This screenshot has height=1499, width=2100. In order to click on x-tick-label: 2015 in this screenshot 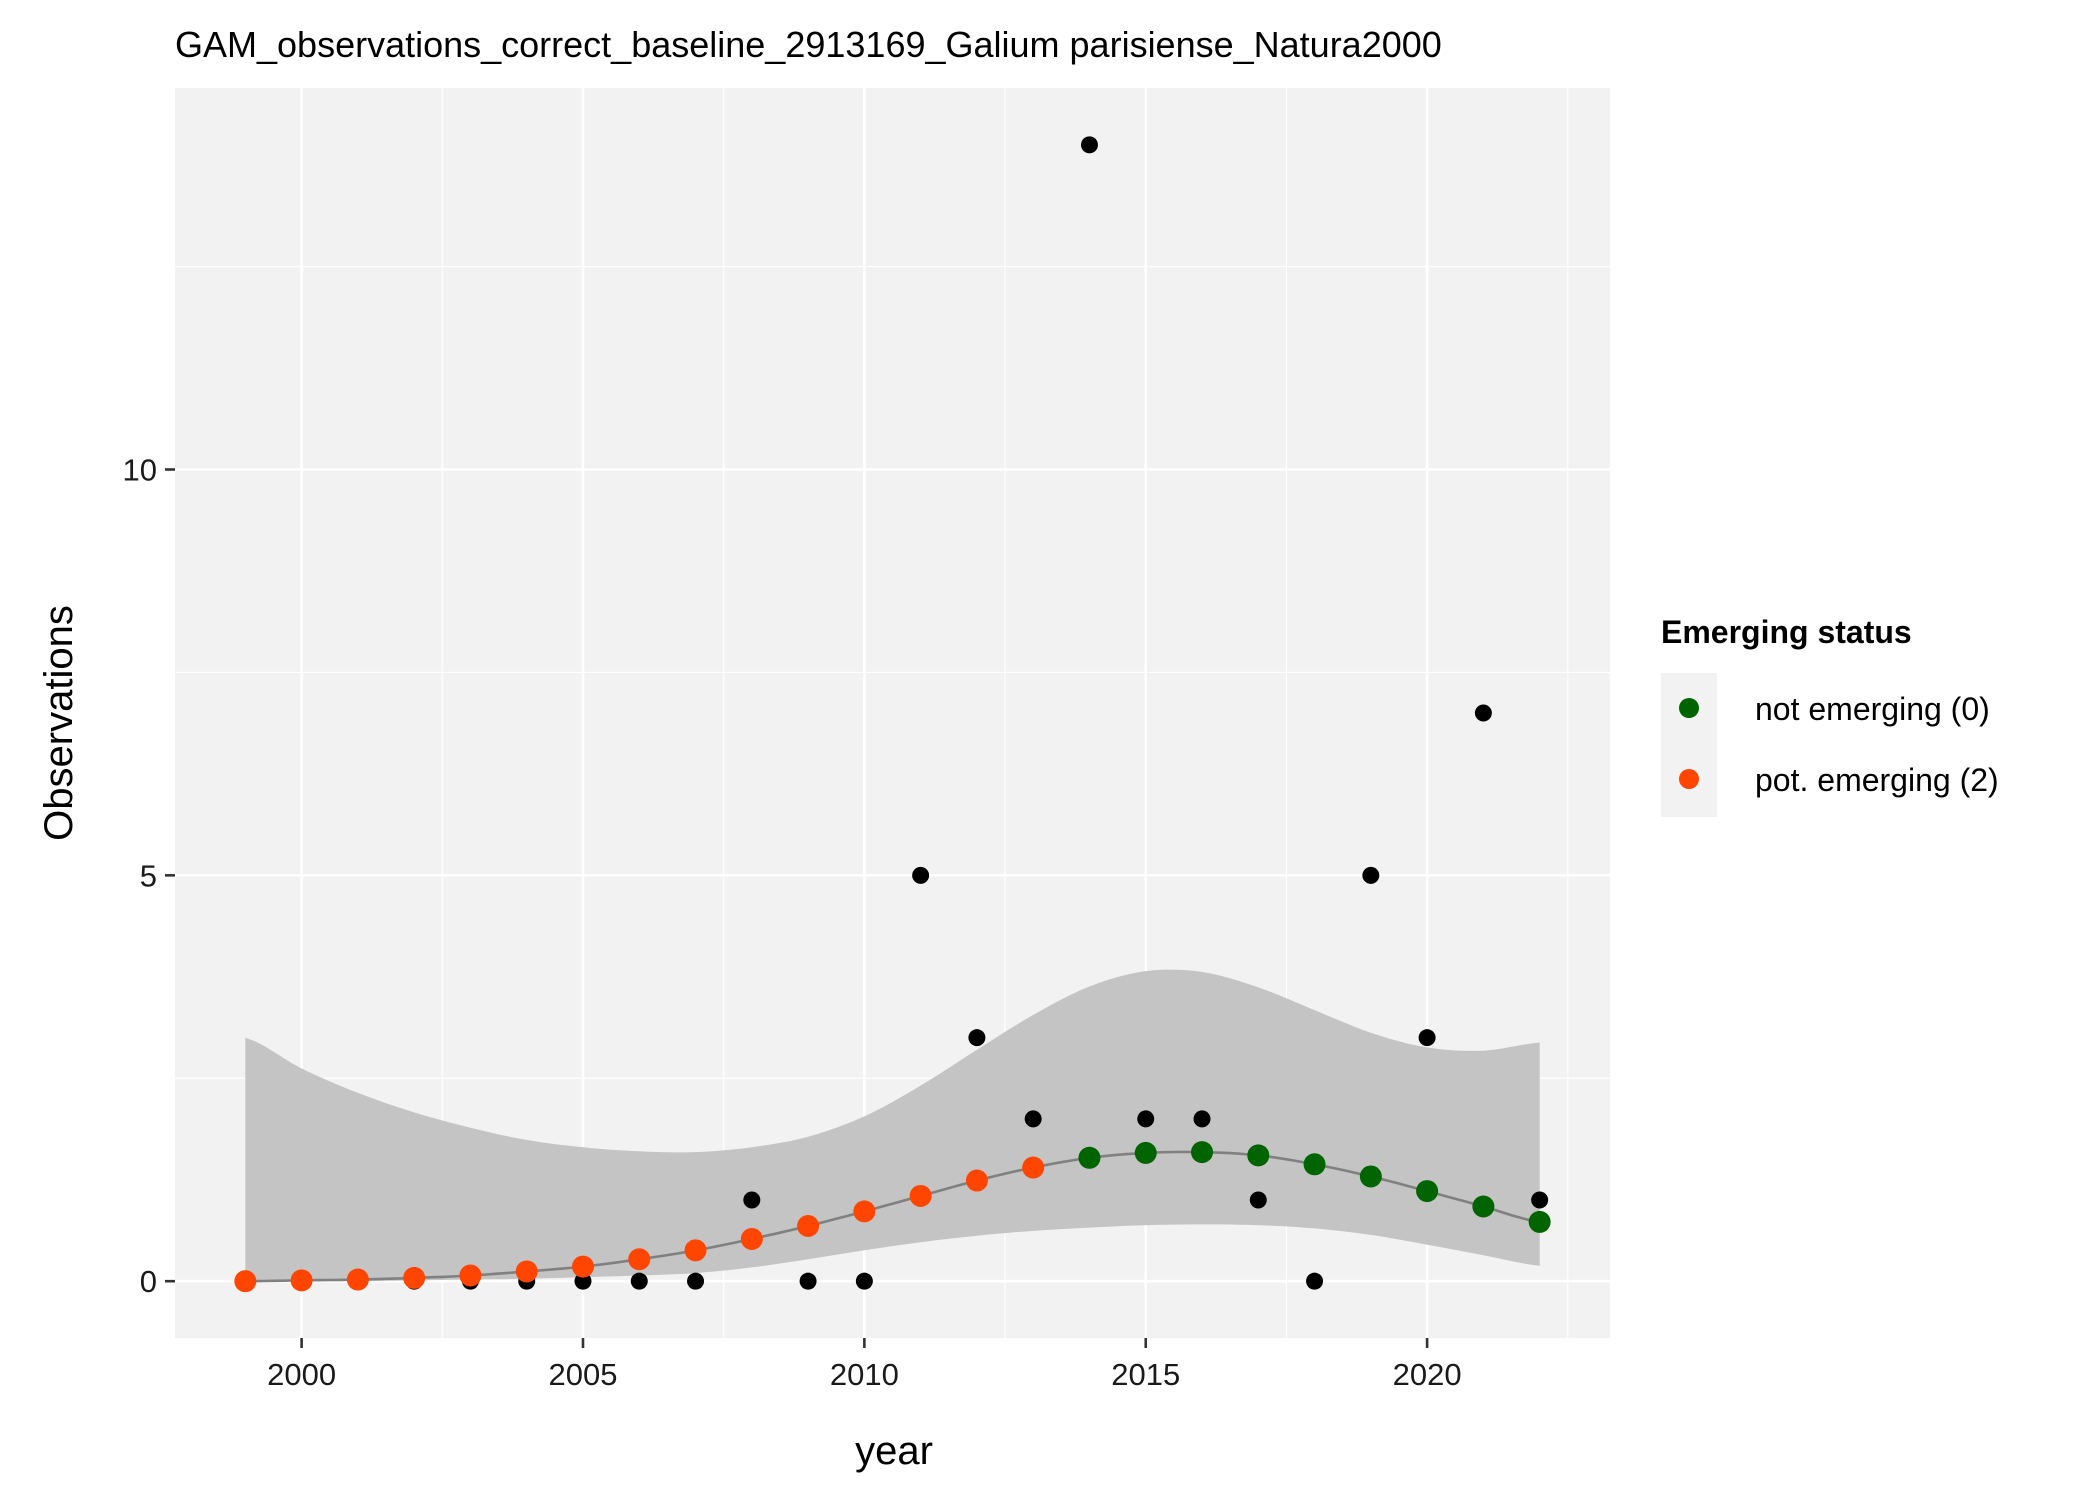, I will do `click(1145, 1374)`.